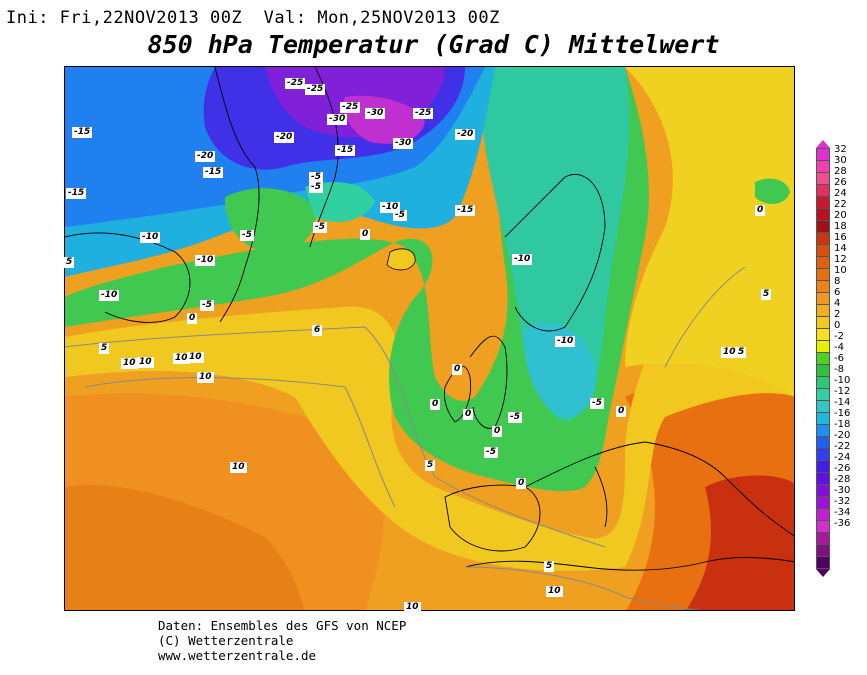  I want to click on init-time: Ini: Fri,22NOV2013 00Z, so click(124, 18).